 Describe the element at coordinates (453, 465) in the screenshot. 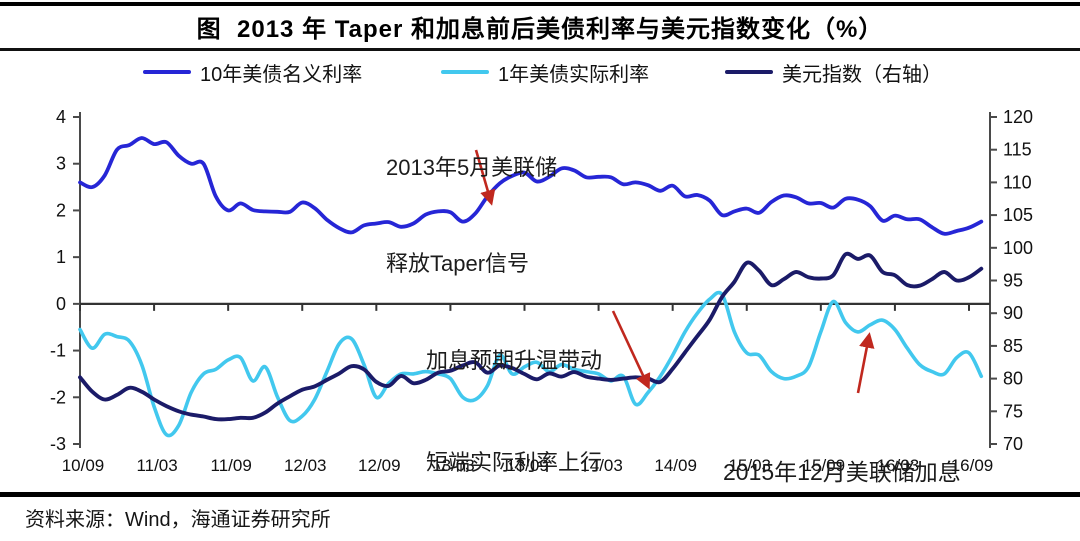

I see `x-axis-tick-label: 13/03` at that location.